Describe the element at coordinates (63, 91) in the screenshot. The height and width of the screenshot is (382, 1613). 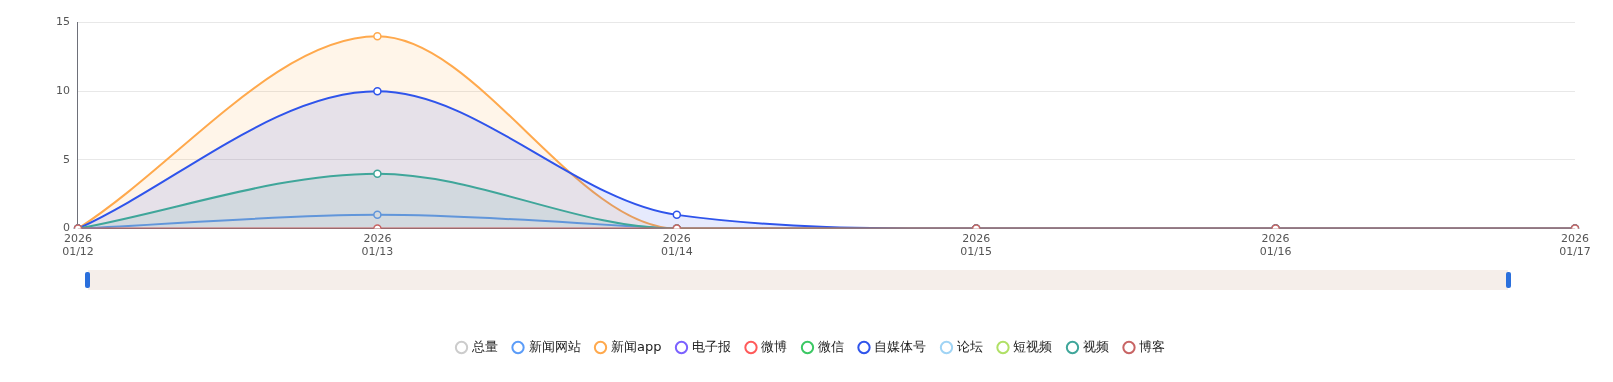
I see `y-tick-label: 10` at that location.